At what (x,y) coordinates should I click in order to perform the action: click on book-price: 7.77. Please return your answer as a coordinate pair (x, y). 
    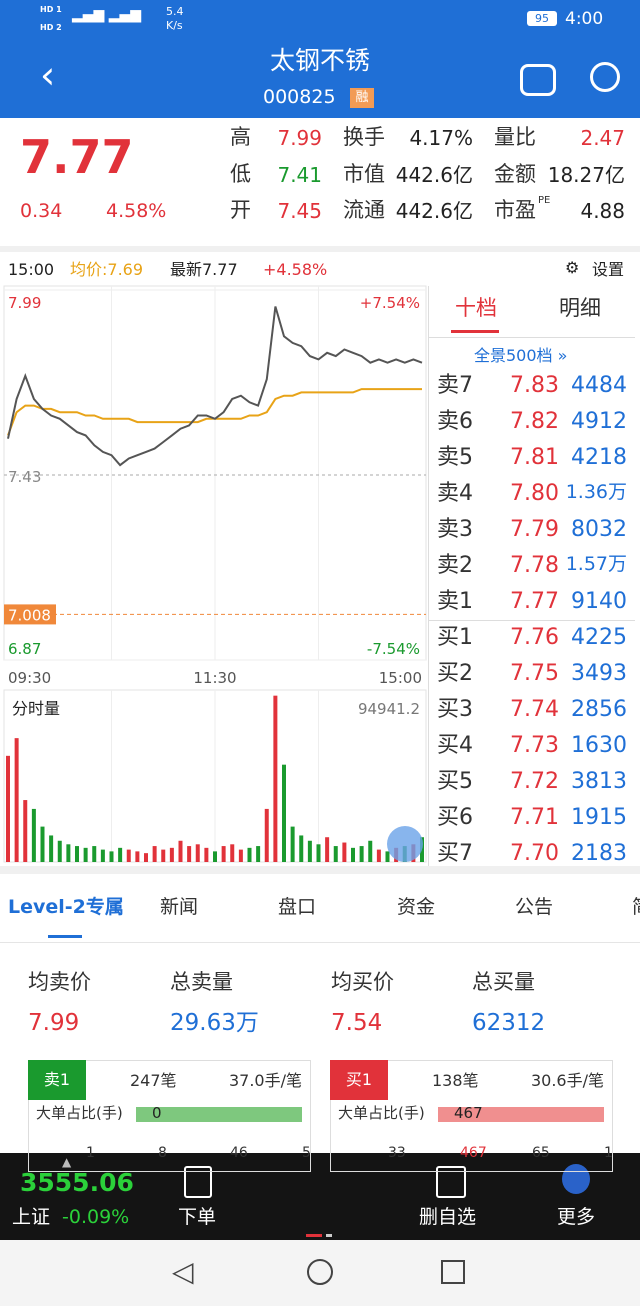
    Looking at the image, I should click on (534, 601).